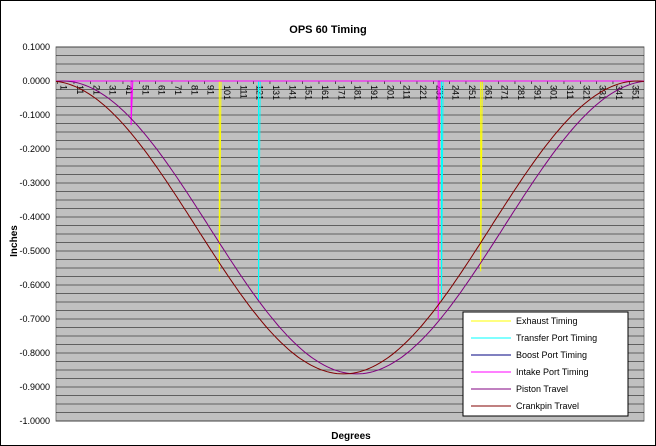 The image size is (656, 446). Describe the element at coordinates (36, 81) in the screenshot. I see `y-tick-label: 0.0000` at that location.